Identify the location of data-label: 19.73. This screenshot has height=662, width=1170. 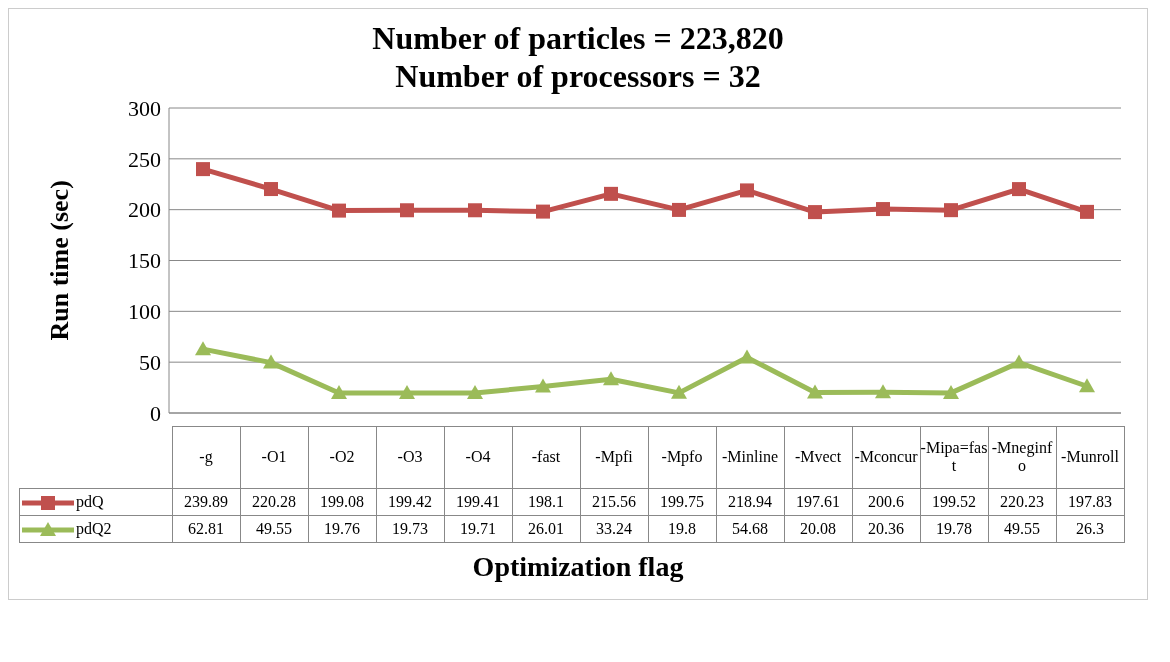
(410, 529).